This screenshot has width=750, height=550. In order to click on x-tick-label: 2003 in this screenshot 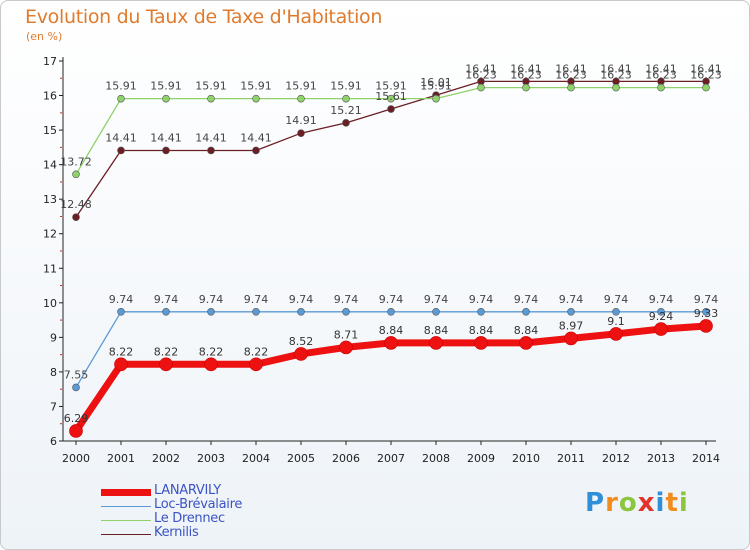, I will do `click(211, 458)`.